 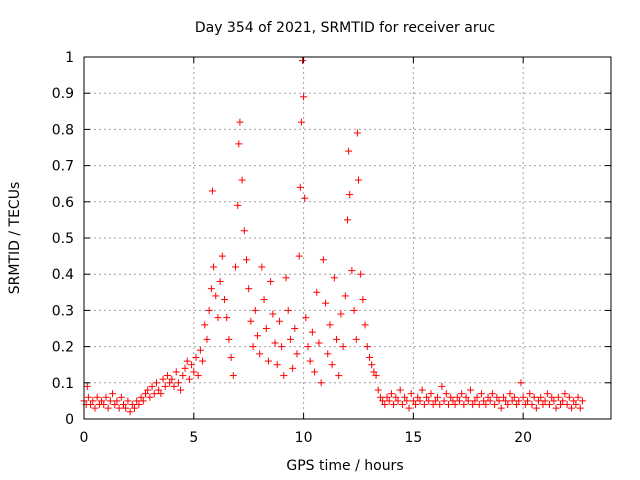 I want to click on x-tick-label: 0, so click(x=84, y=438).